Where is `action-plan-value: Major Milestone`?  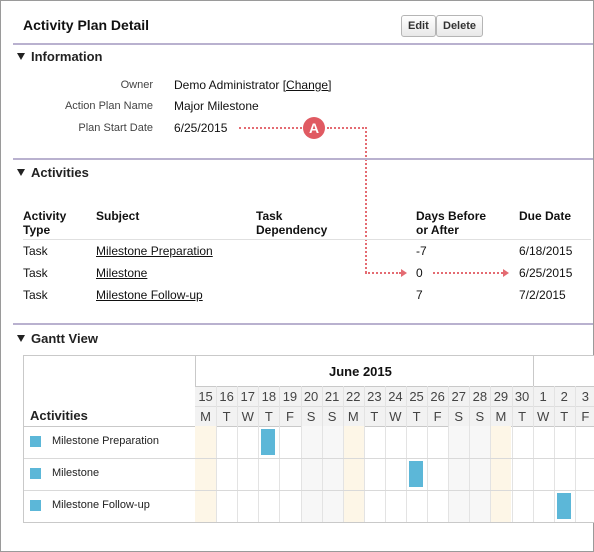 action-plan-value: Major Milestone is located at coordinates (216, 106).